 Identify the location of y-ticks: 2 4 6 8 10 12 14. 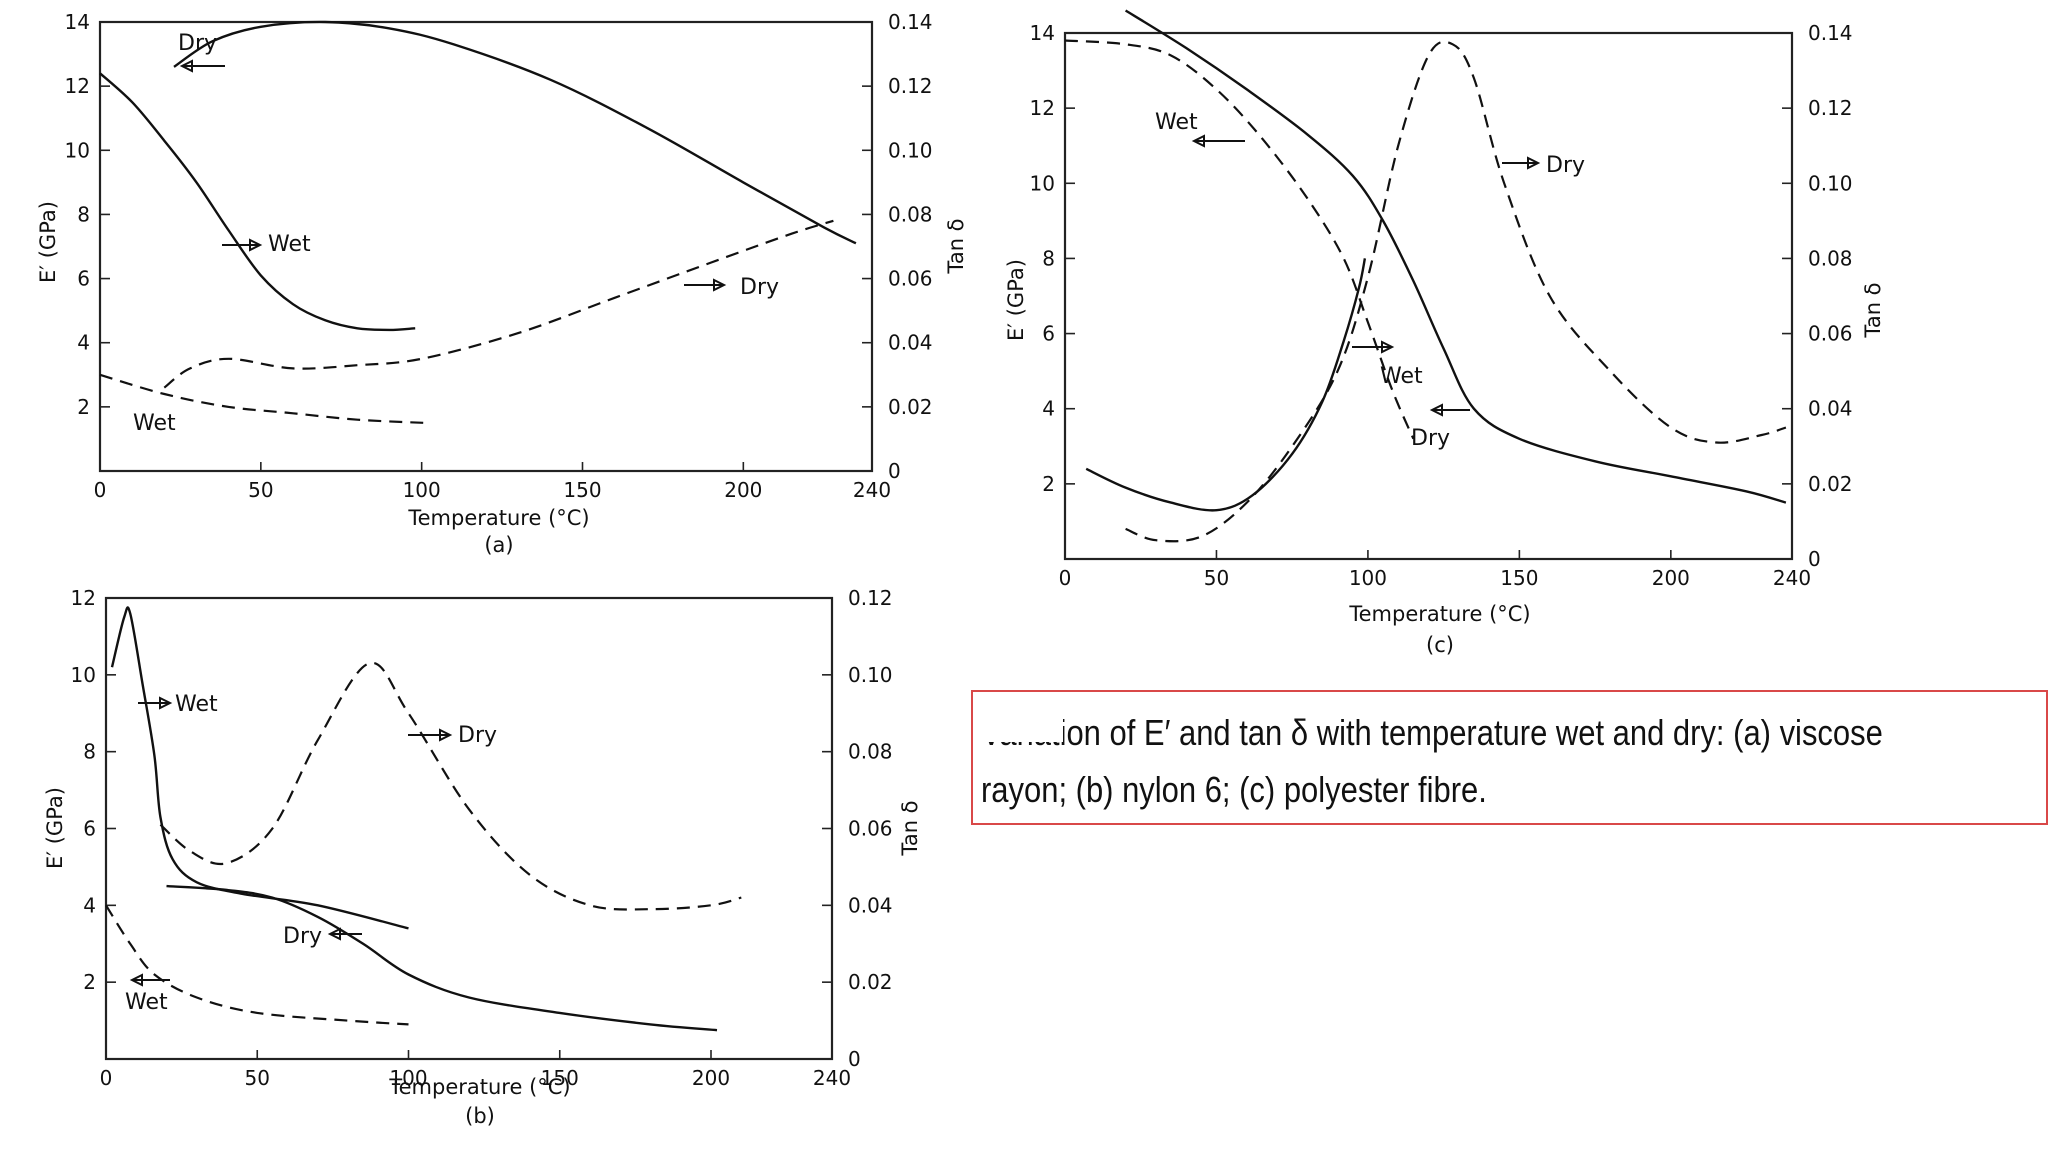
(1052, 258).